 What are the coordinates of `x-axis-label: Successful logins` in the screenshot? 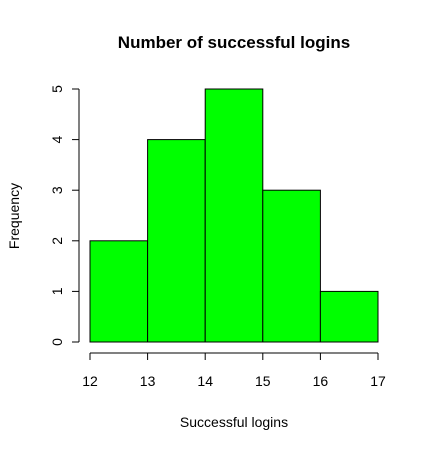 It's located at (234, 422).